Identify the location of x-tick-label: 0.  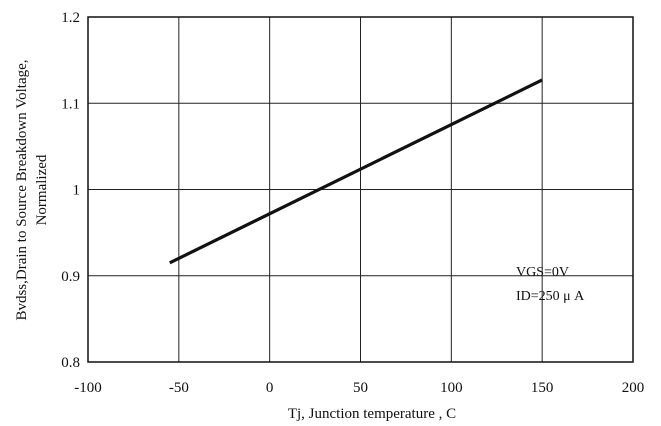
(270, 388).